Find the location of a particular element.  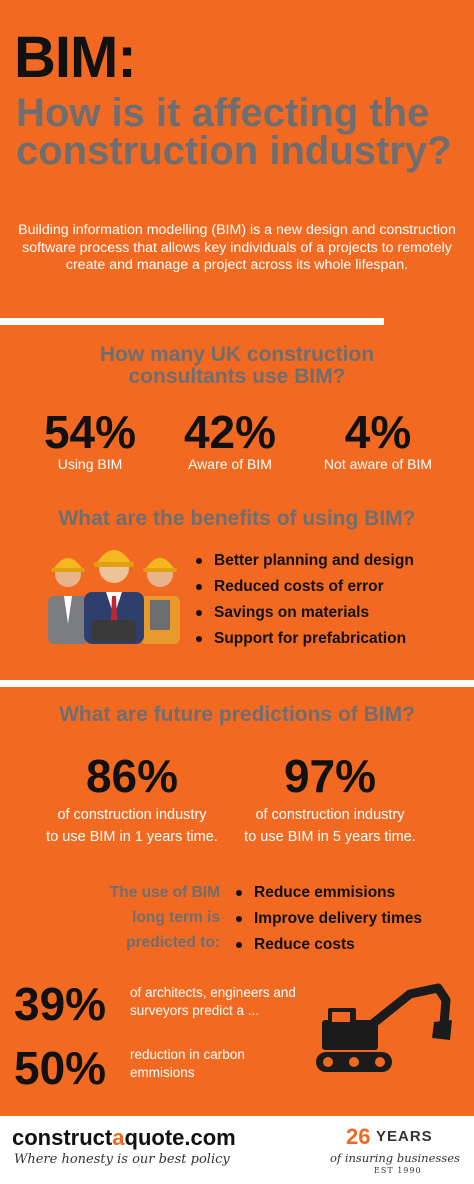

usage-stat-value: 42% is located at coordinates (230, 432).